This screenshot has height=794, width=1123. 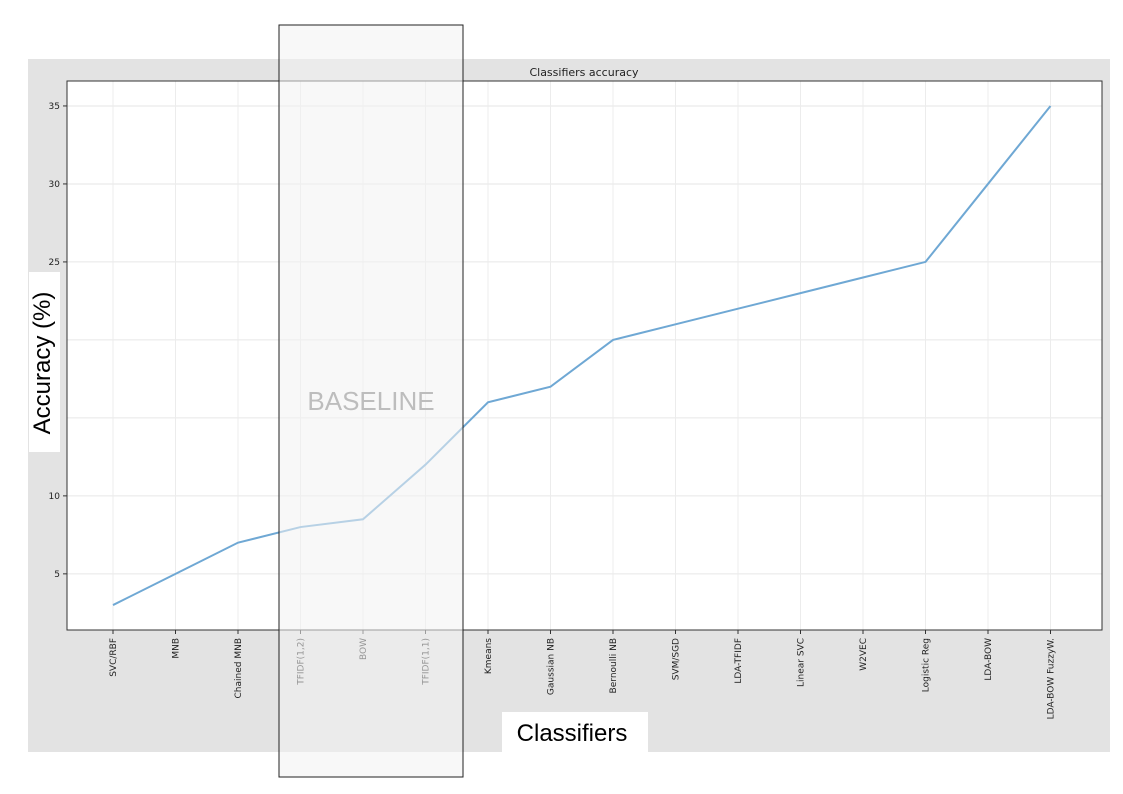 I want to click on x-tick-label: Linear SVC, so click(x=802, y=662).